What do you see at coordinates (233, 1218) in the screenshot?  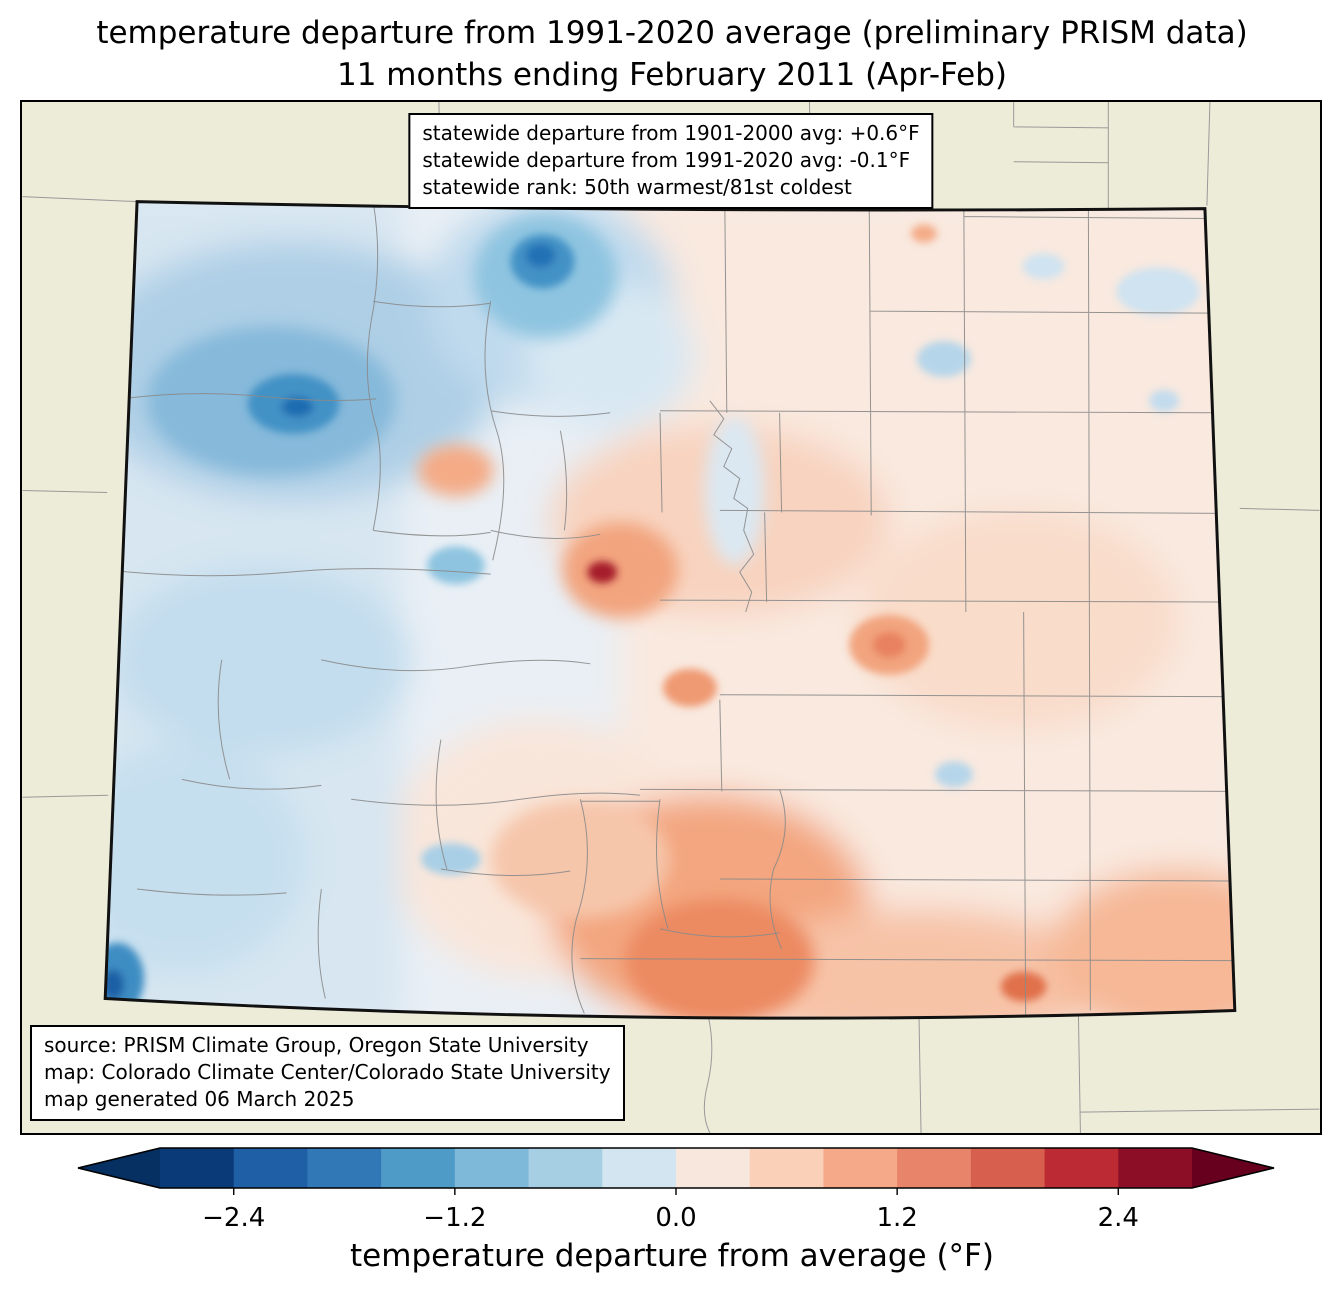 I see `colorbar-tick-label: −2.4` at bounding box center [233, 1218].